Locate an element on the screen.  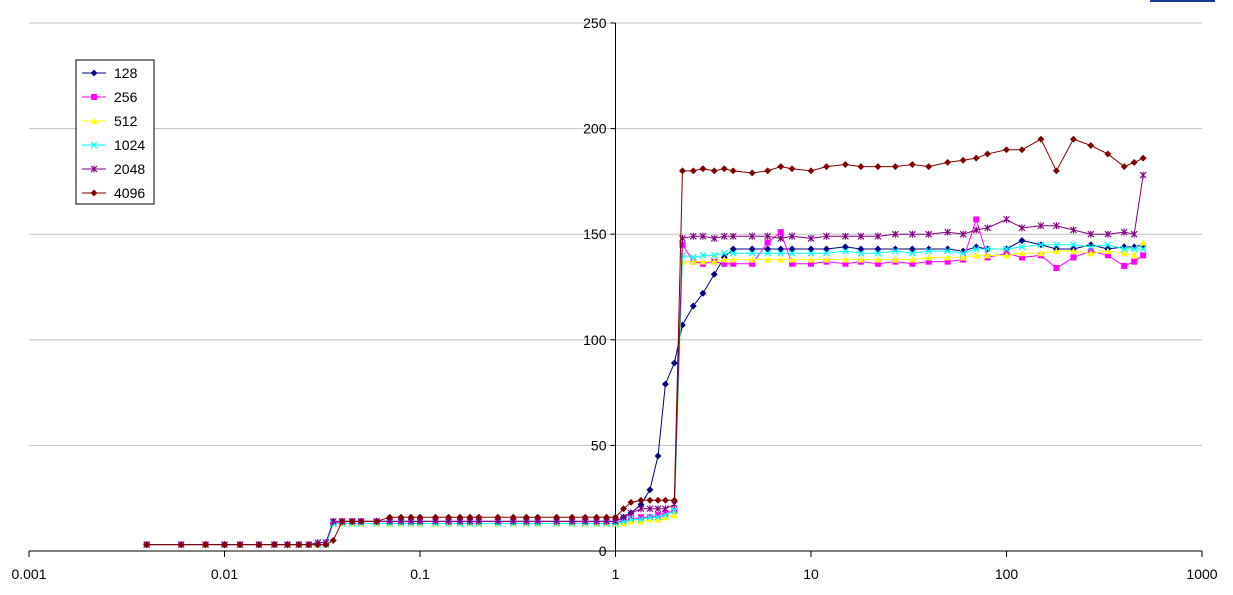
x-axis-ticks: 0.001 0.01 0.1 1 10 100 1000 is located at coordinates (614, 566).